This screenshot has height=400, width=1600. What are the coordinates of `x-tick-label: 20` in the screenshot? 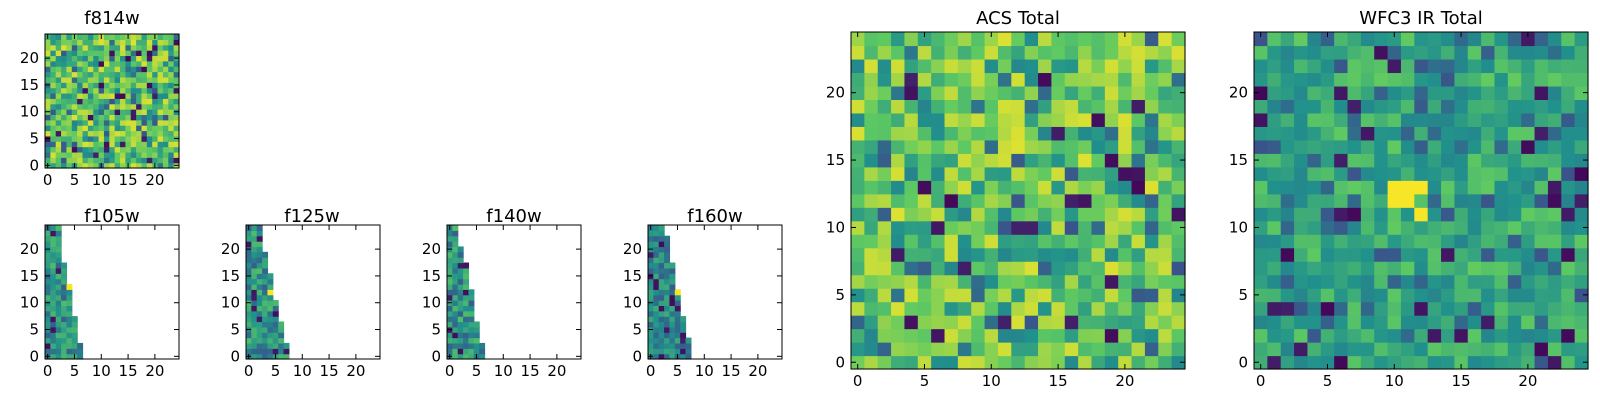 It's located at (757, 371).